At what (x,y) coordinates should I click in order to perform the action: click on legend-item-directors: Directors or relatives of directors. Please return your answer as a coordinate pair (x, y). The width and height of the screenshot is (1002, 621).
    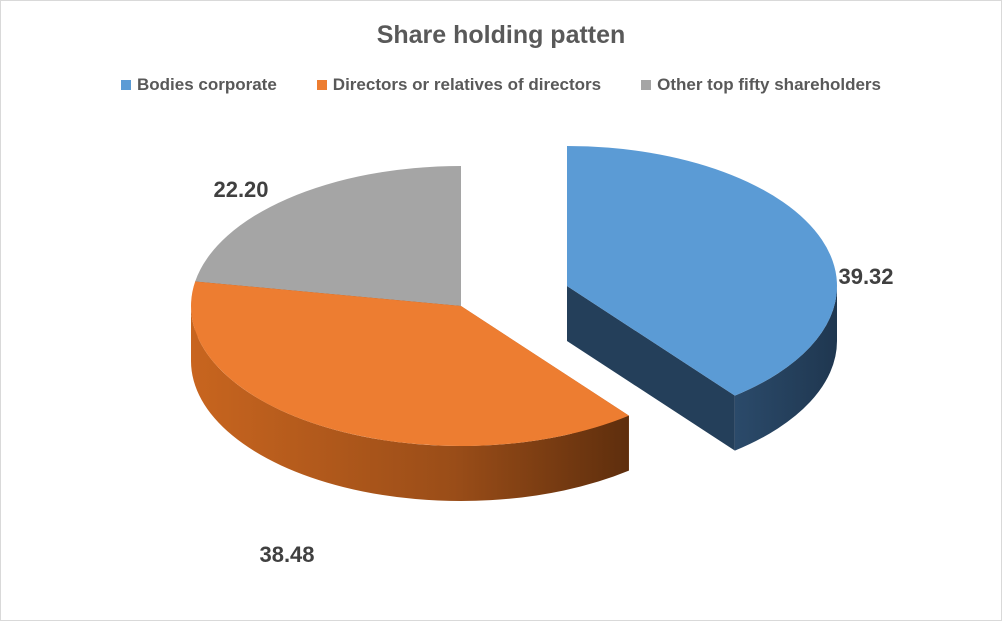
    Looking at the image, I should click on (459, 85).